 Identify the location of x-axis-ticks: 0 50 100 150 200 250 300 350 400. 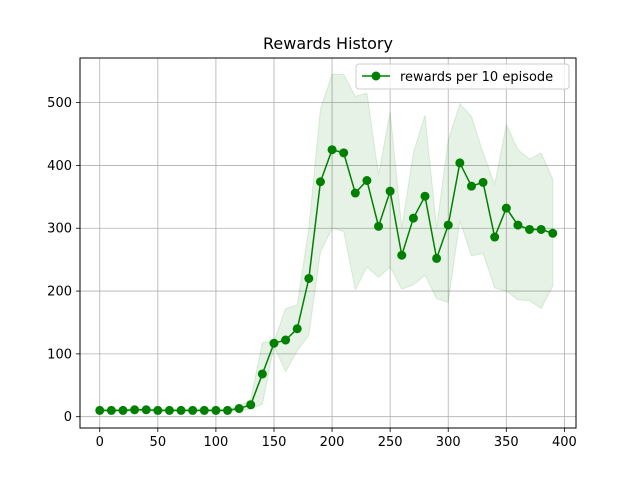
(336, 439).